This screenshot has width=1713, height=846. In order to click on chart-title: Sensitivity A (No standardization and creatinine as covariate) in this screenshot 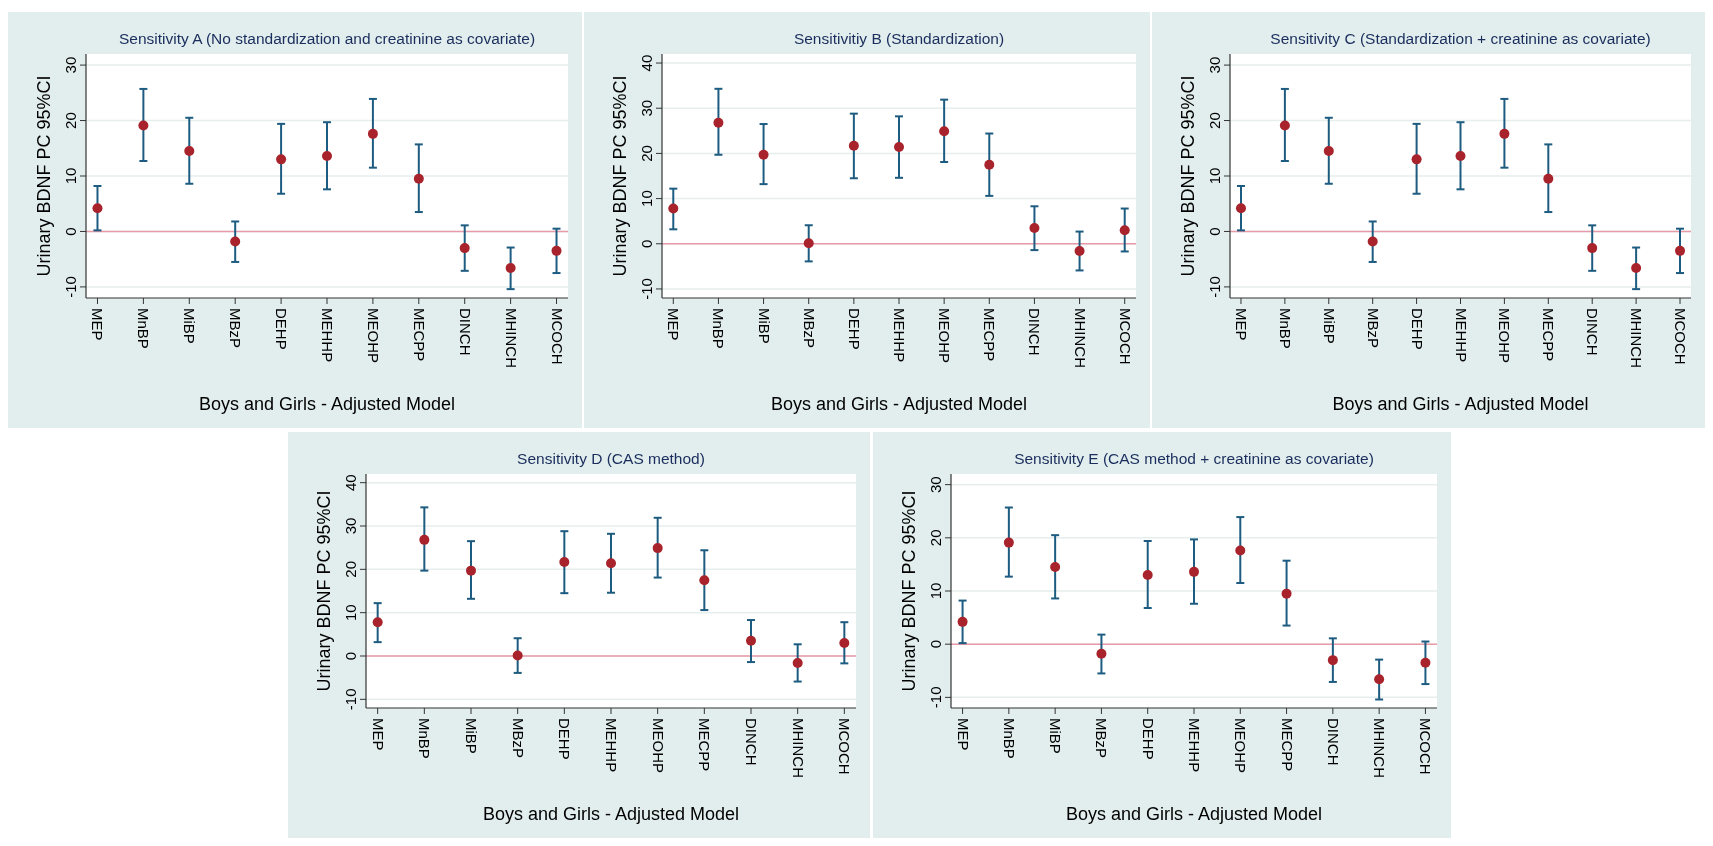, I will do `click(327, 38)`.